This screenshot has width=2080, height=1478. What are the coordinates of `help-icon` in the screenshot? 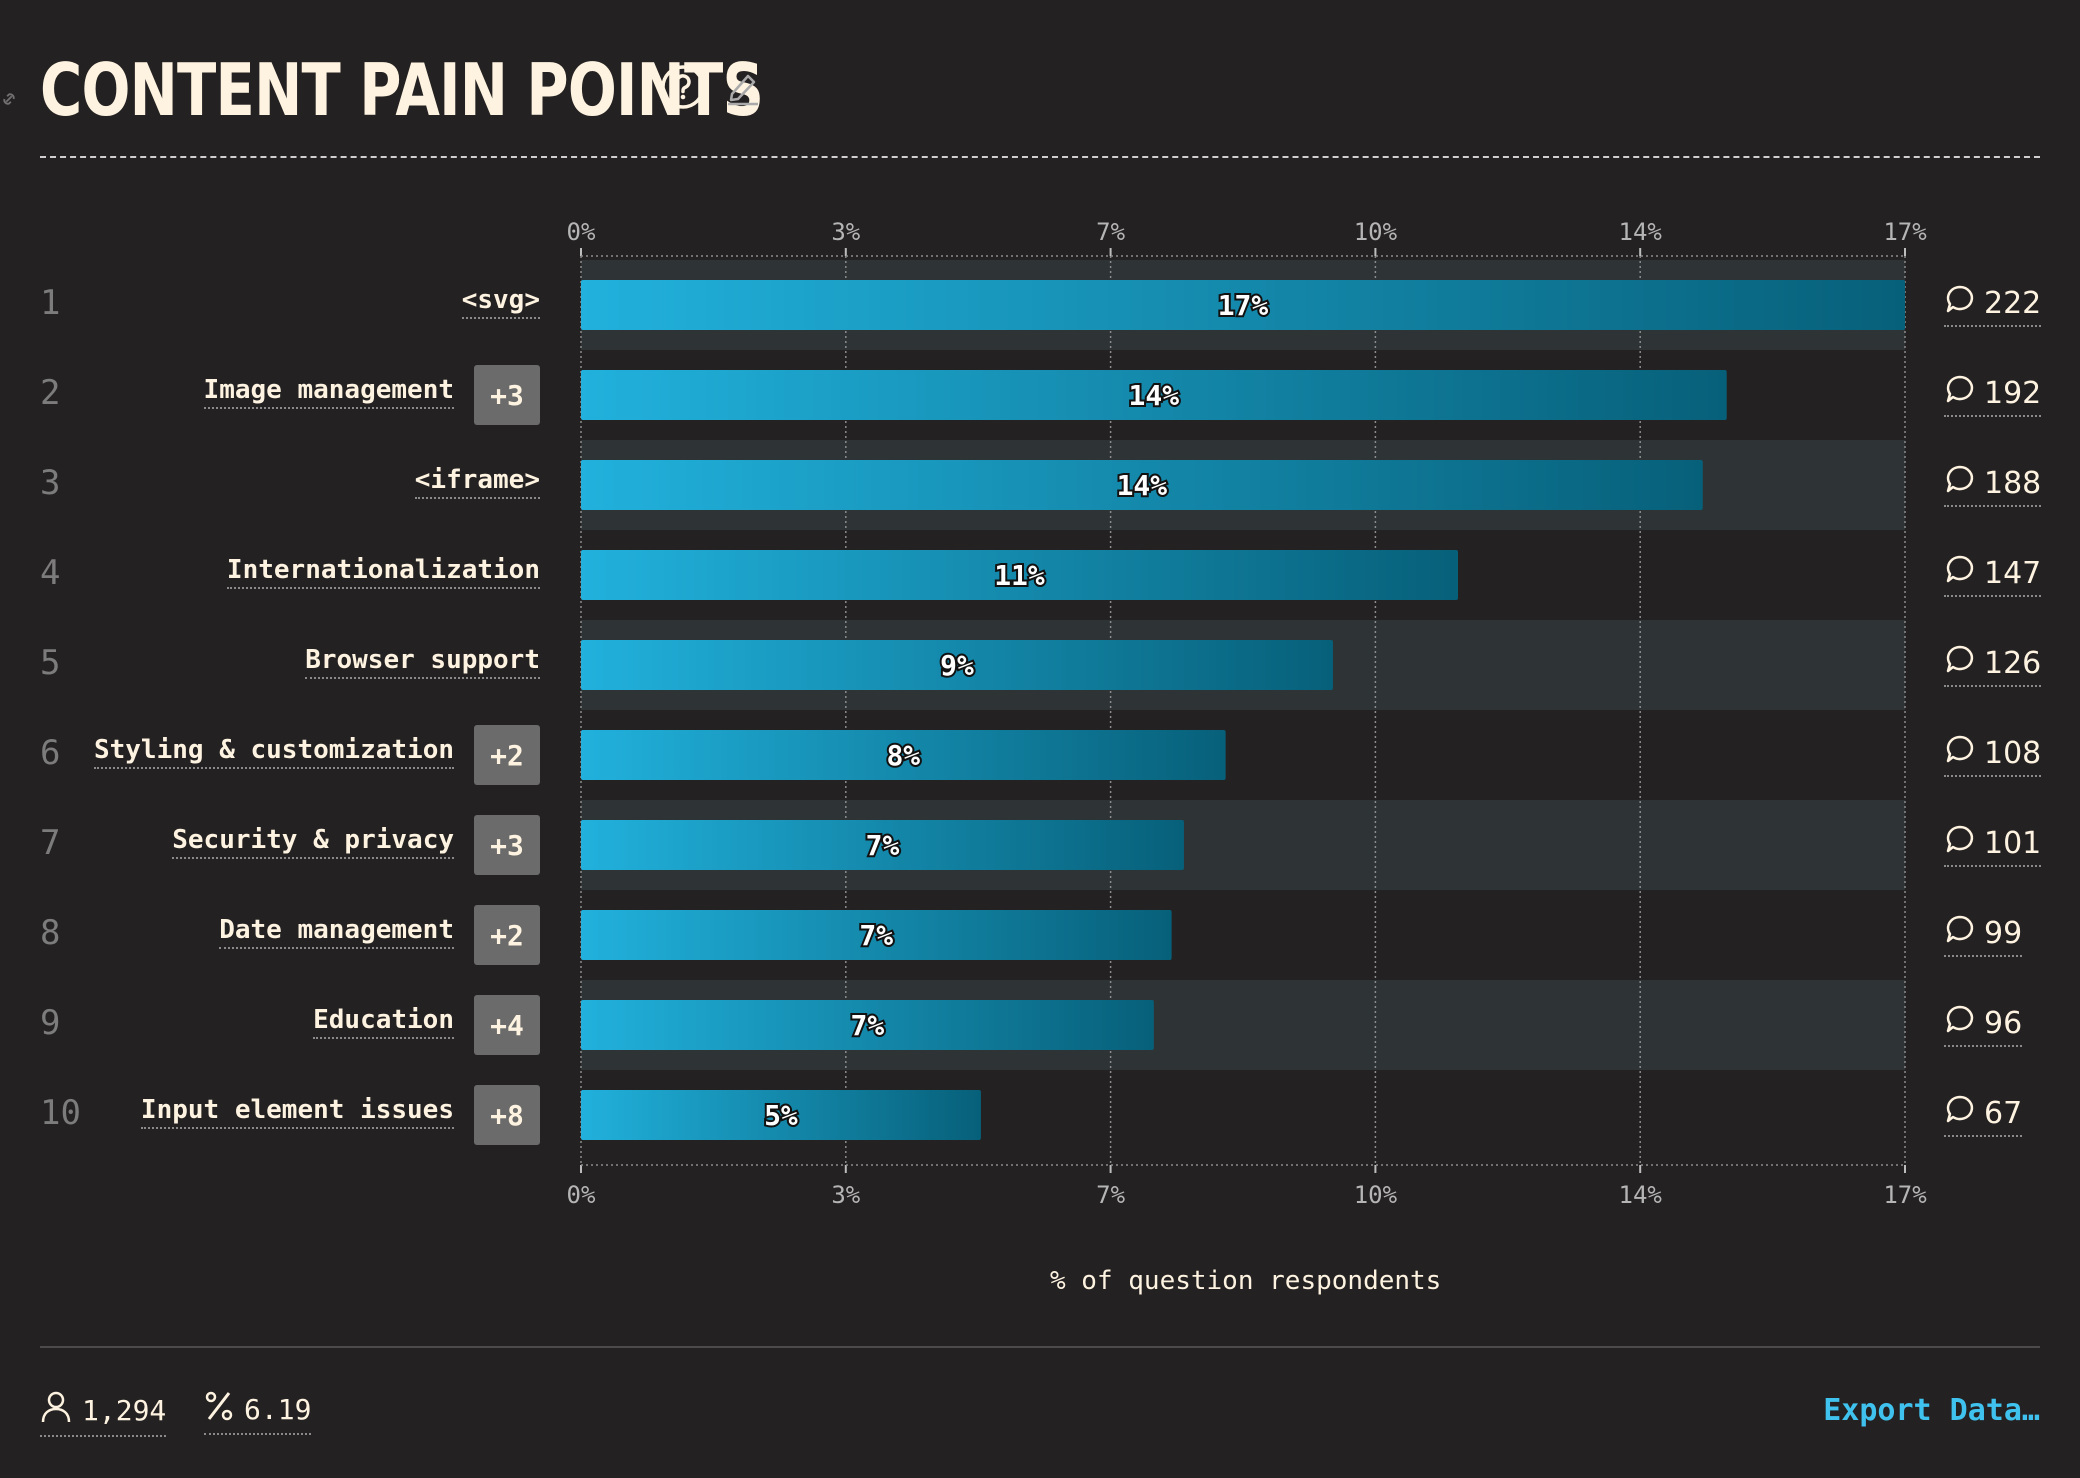 It's located at (683, 87).